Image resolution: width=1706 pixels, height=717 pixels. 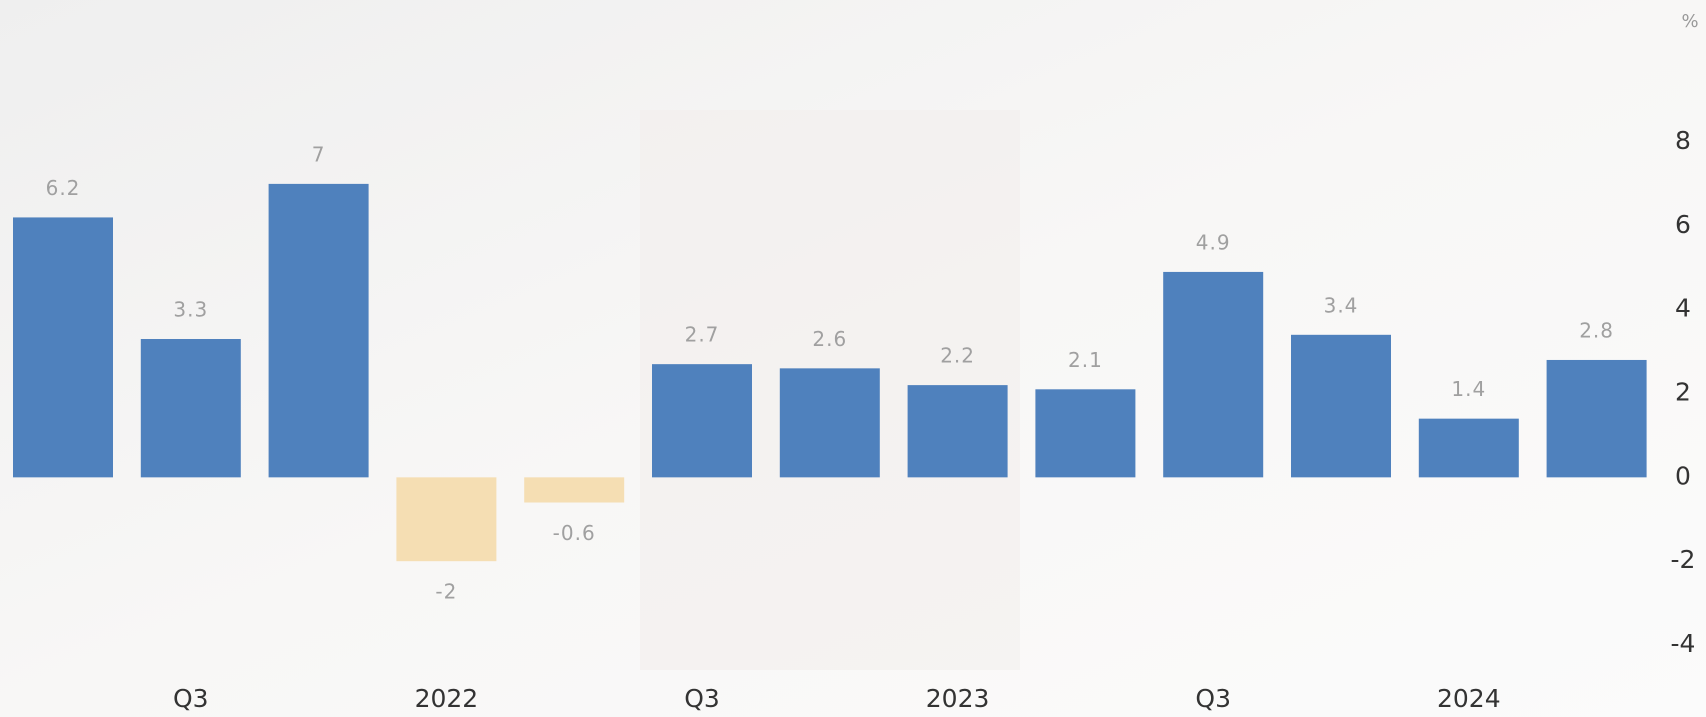 I want to click on y-tick-label: 8, so click(x=1683, y=140).